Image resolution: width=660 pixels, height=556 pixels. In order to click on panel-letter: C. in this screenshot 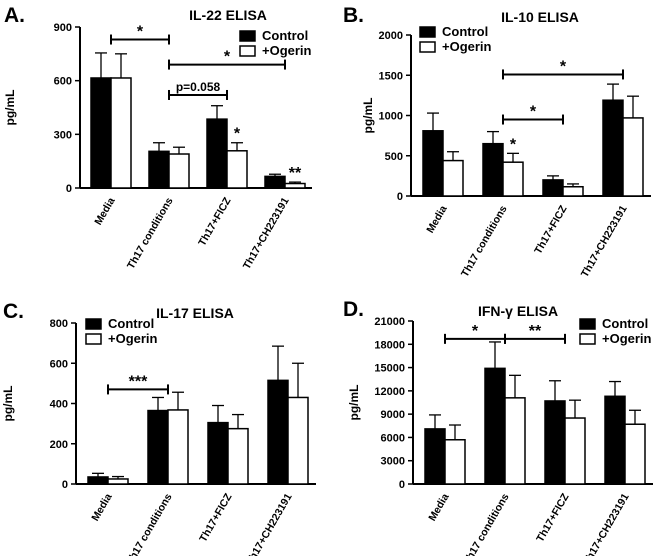, I will do `click(13, 311)`.